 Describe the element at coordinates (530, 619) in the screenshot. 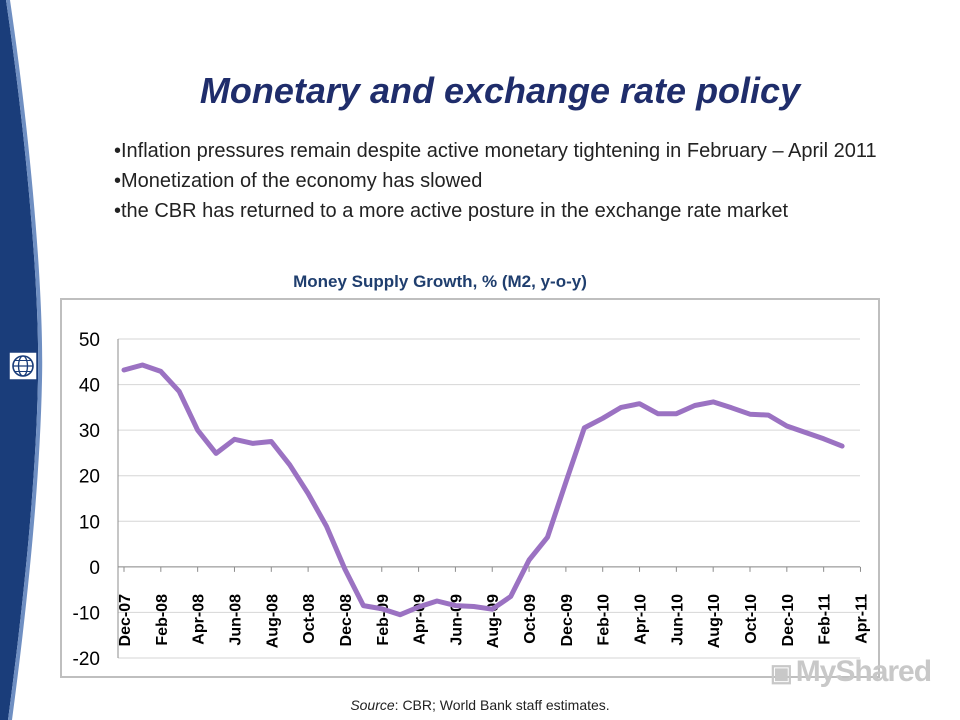

I see `x-tick-label: Oct-09` at that location.